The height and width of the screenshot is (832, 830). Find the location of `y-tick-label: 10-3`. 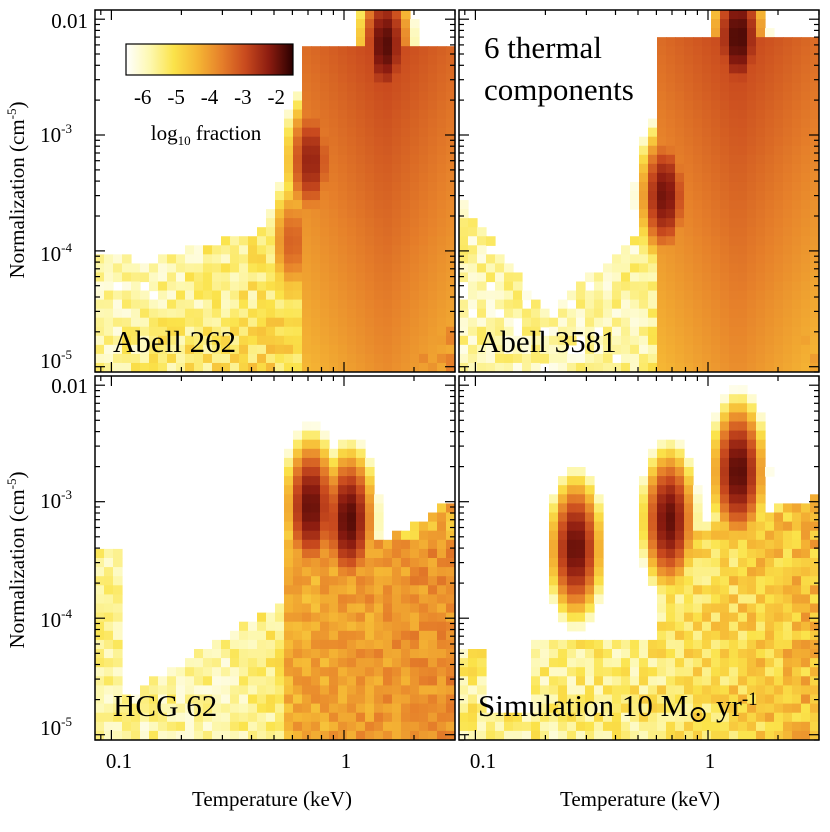

y-tick-label: 10-3 is located at coordinates (56, 500).